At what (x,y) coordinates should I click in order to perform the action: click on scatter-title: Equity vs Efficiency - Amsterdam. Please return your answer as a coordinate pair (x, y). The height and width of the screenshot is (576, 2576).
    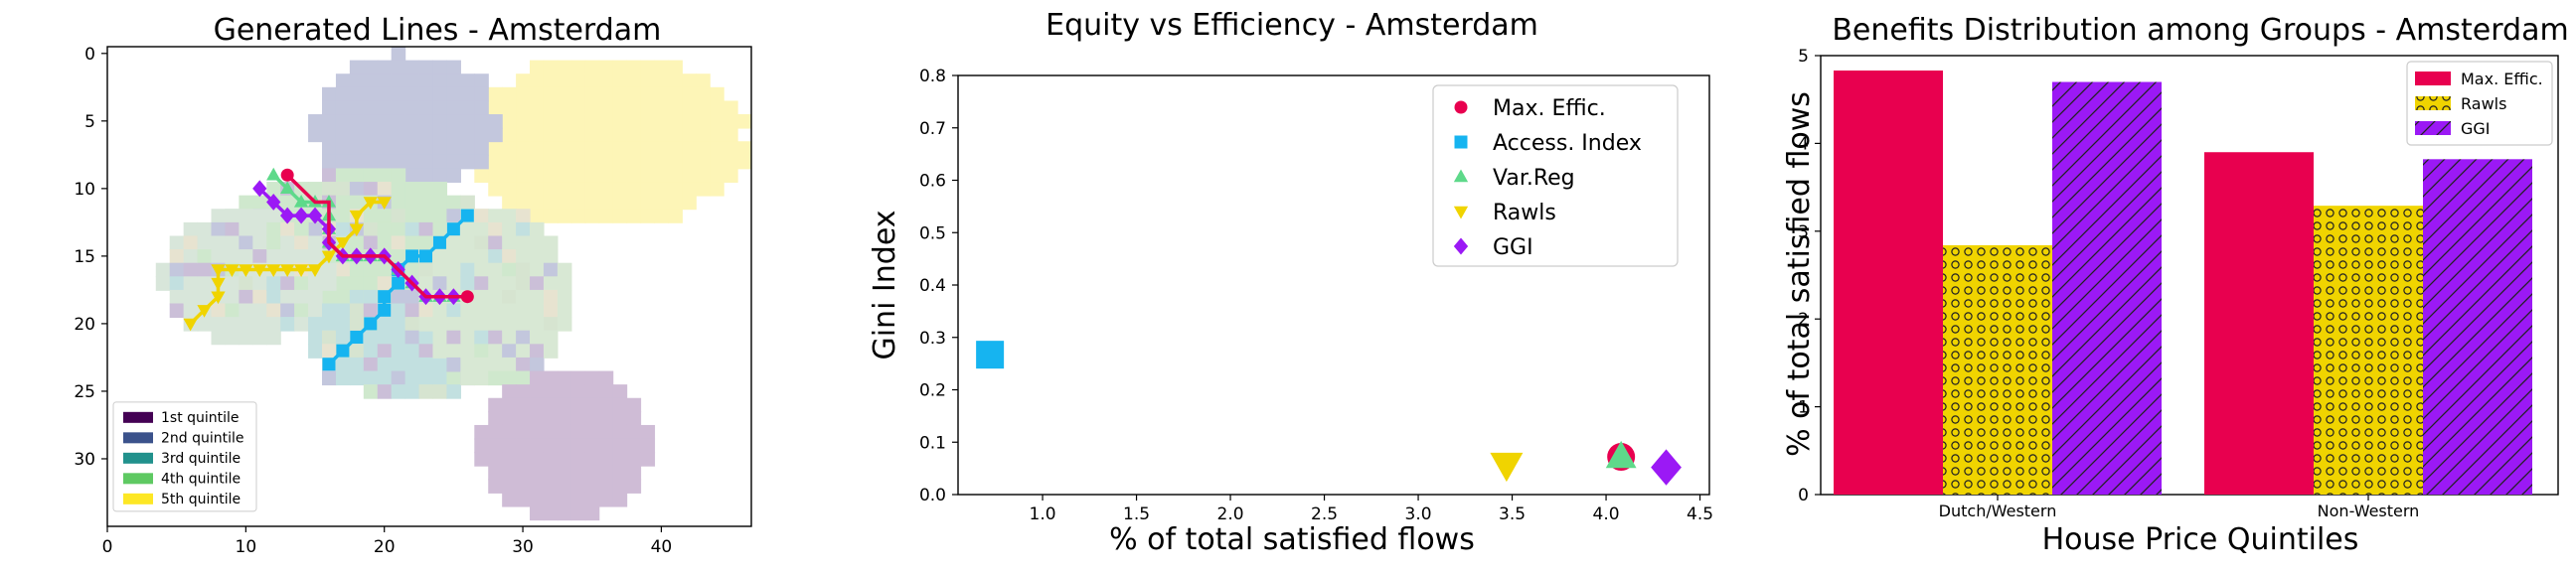
    Looking at the image, I should click on (1292, 25).